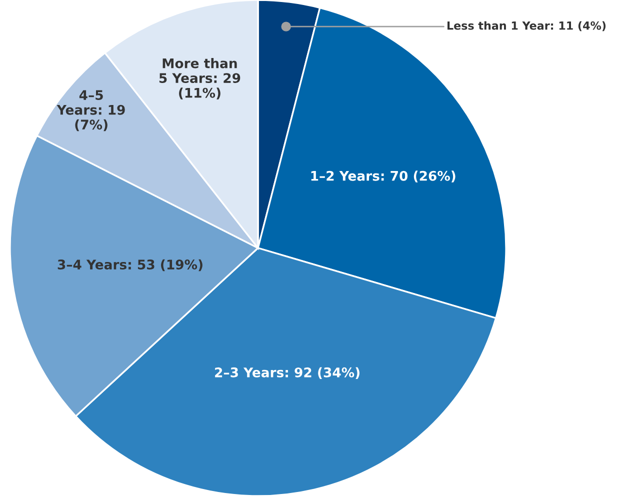 Image resolution: width=623 pixels, height=502 pixels. What do you see at coordinates (527, 26) in the screenshot?
I see `slice-label: Less than 1 Year: 11 (4%)` at bounding box center [527, 26].